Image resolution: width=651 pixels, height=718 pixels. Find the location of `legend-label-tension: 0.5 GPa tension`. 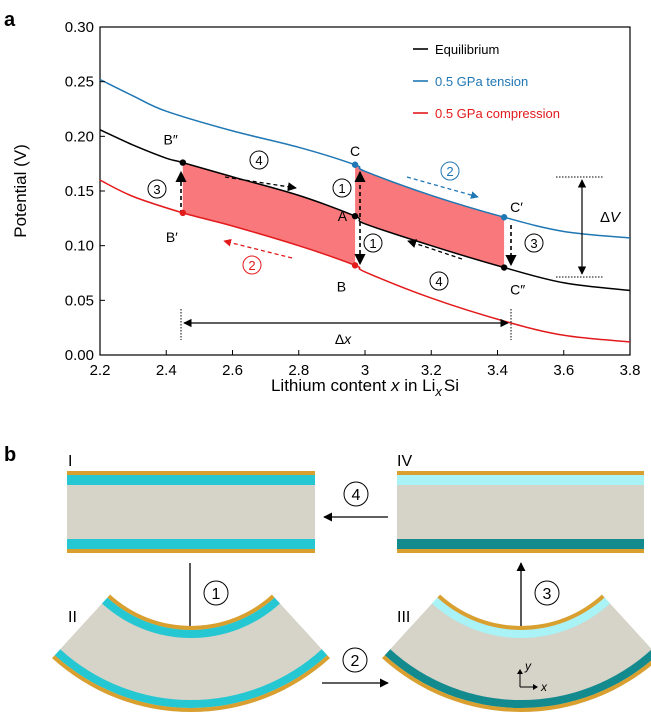

legend-label-tension: 0.5 GPa tension is located at coordinates (481, 81).